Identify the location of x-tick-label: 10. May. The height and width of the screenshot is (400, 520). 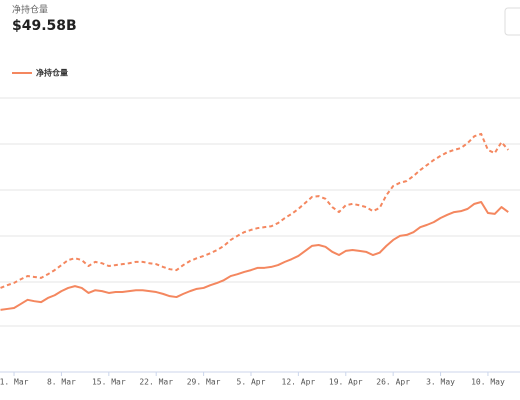
(488, 382).